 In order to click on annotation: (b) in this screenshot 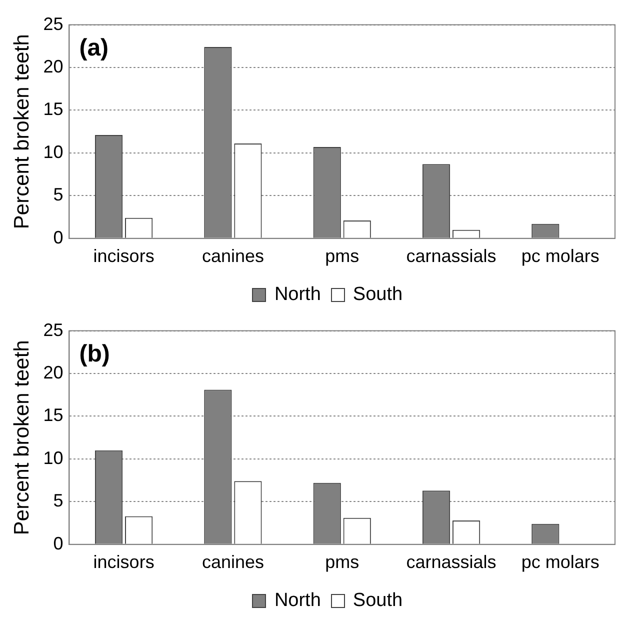, I will do `click(94, 354)`.